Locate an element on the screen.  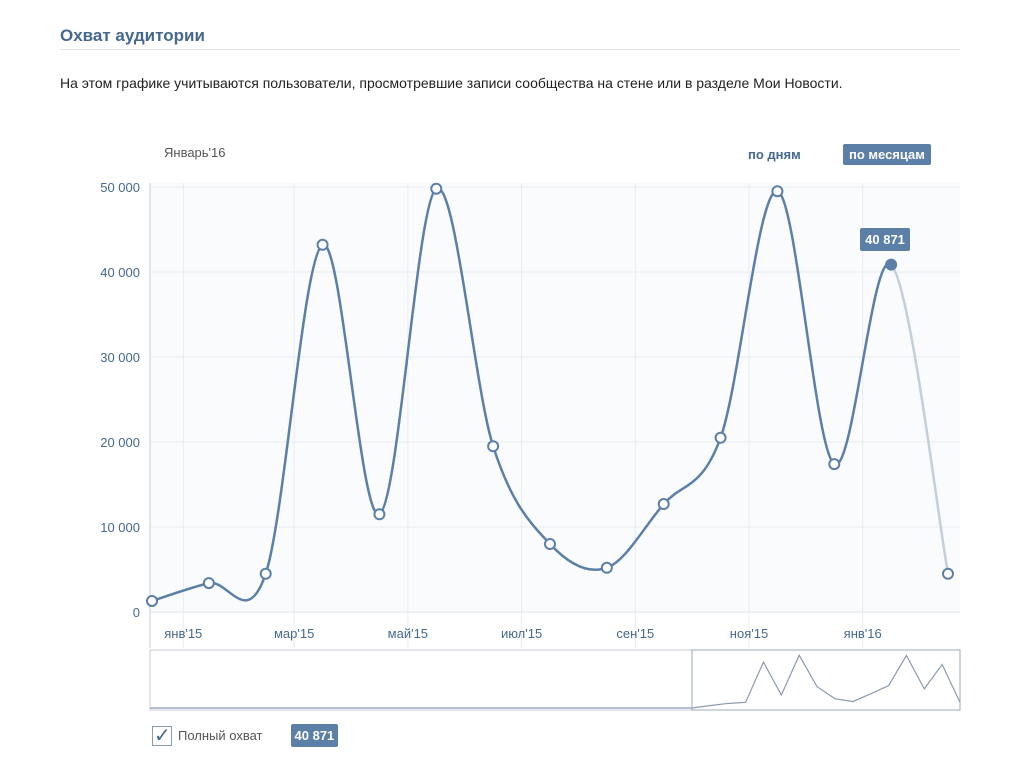
x-tick-label: май'15 is located at coordinates (408, 633).